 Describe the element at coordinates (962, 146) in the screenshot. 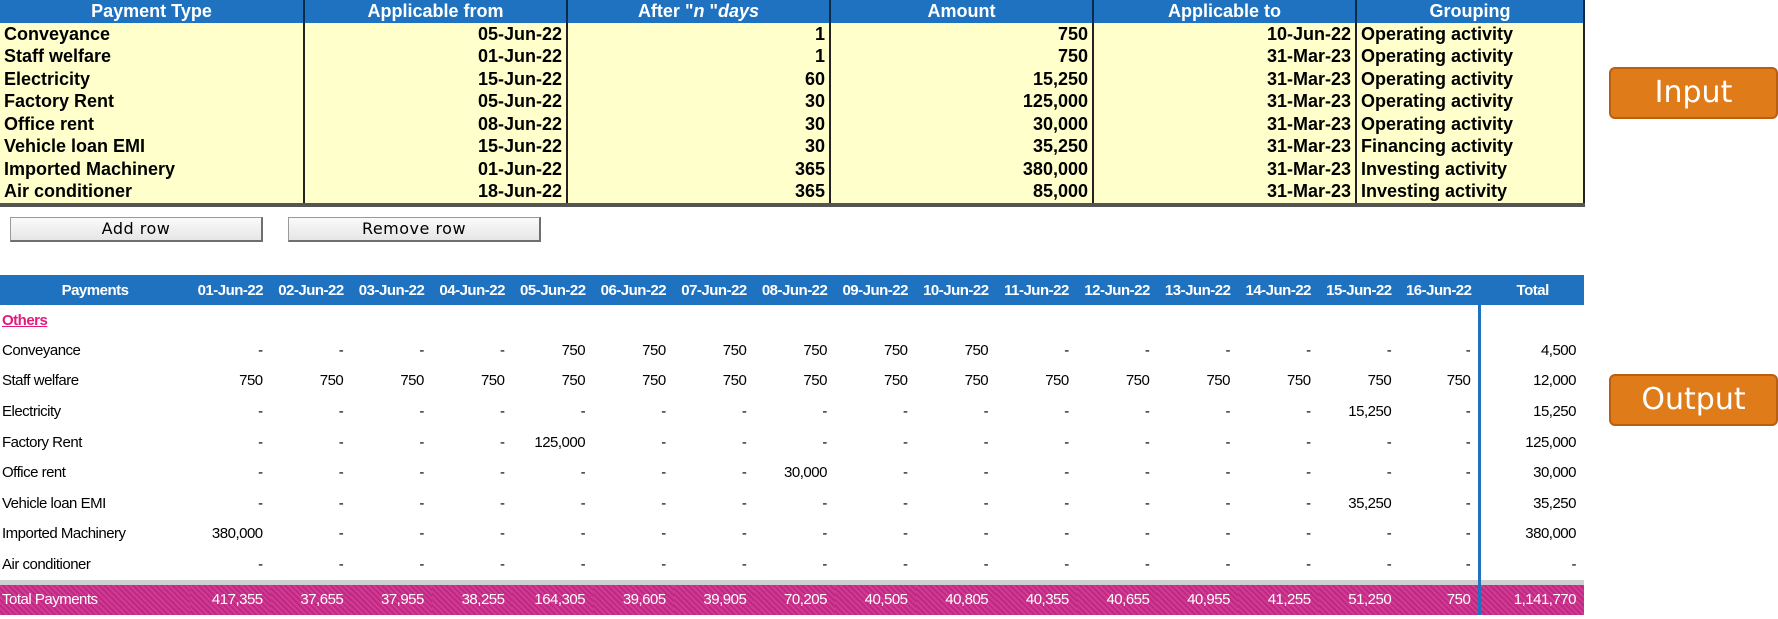

I see `cell-amount: 35,250` at that location.